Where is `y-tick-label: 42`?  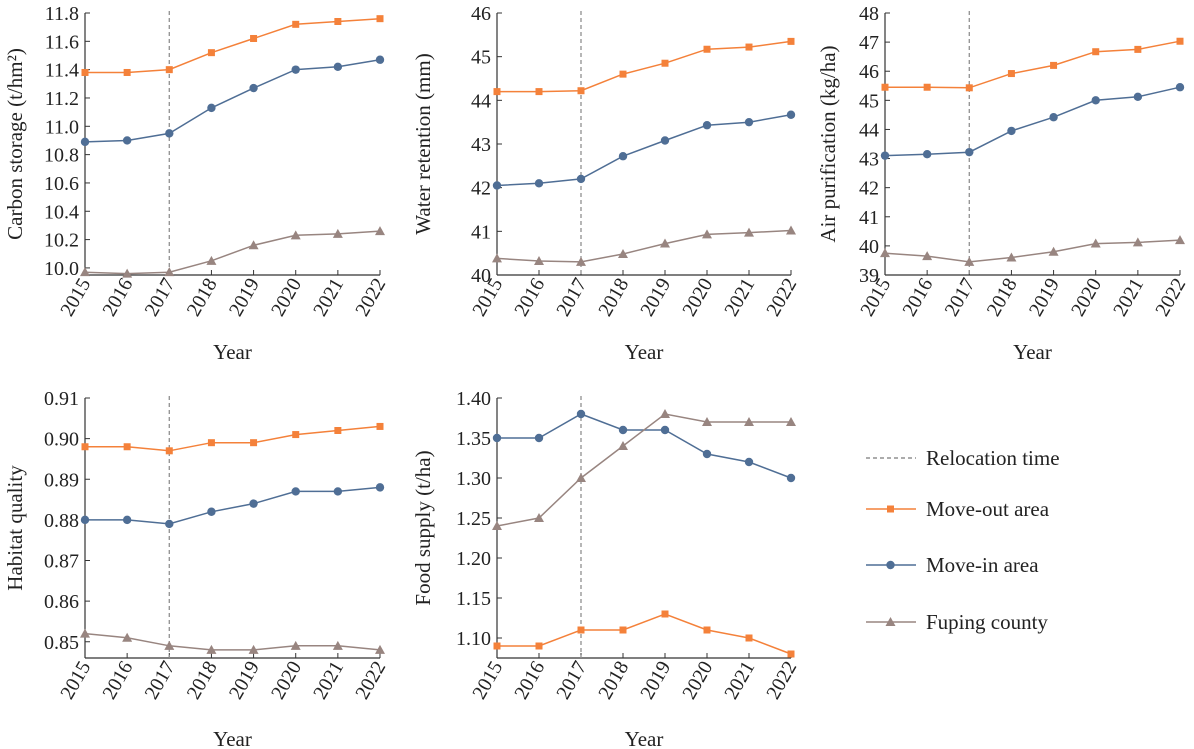 y-tick-label: 42 is located at coordinates (869, 189).